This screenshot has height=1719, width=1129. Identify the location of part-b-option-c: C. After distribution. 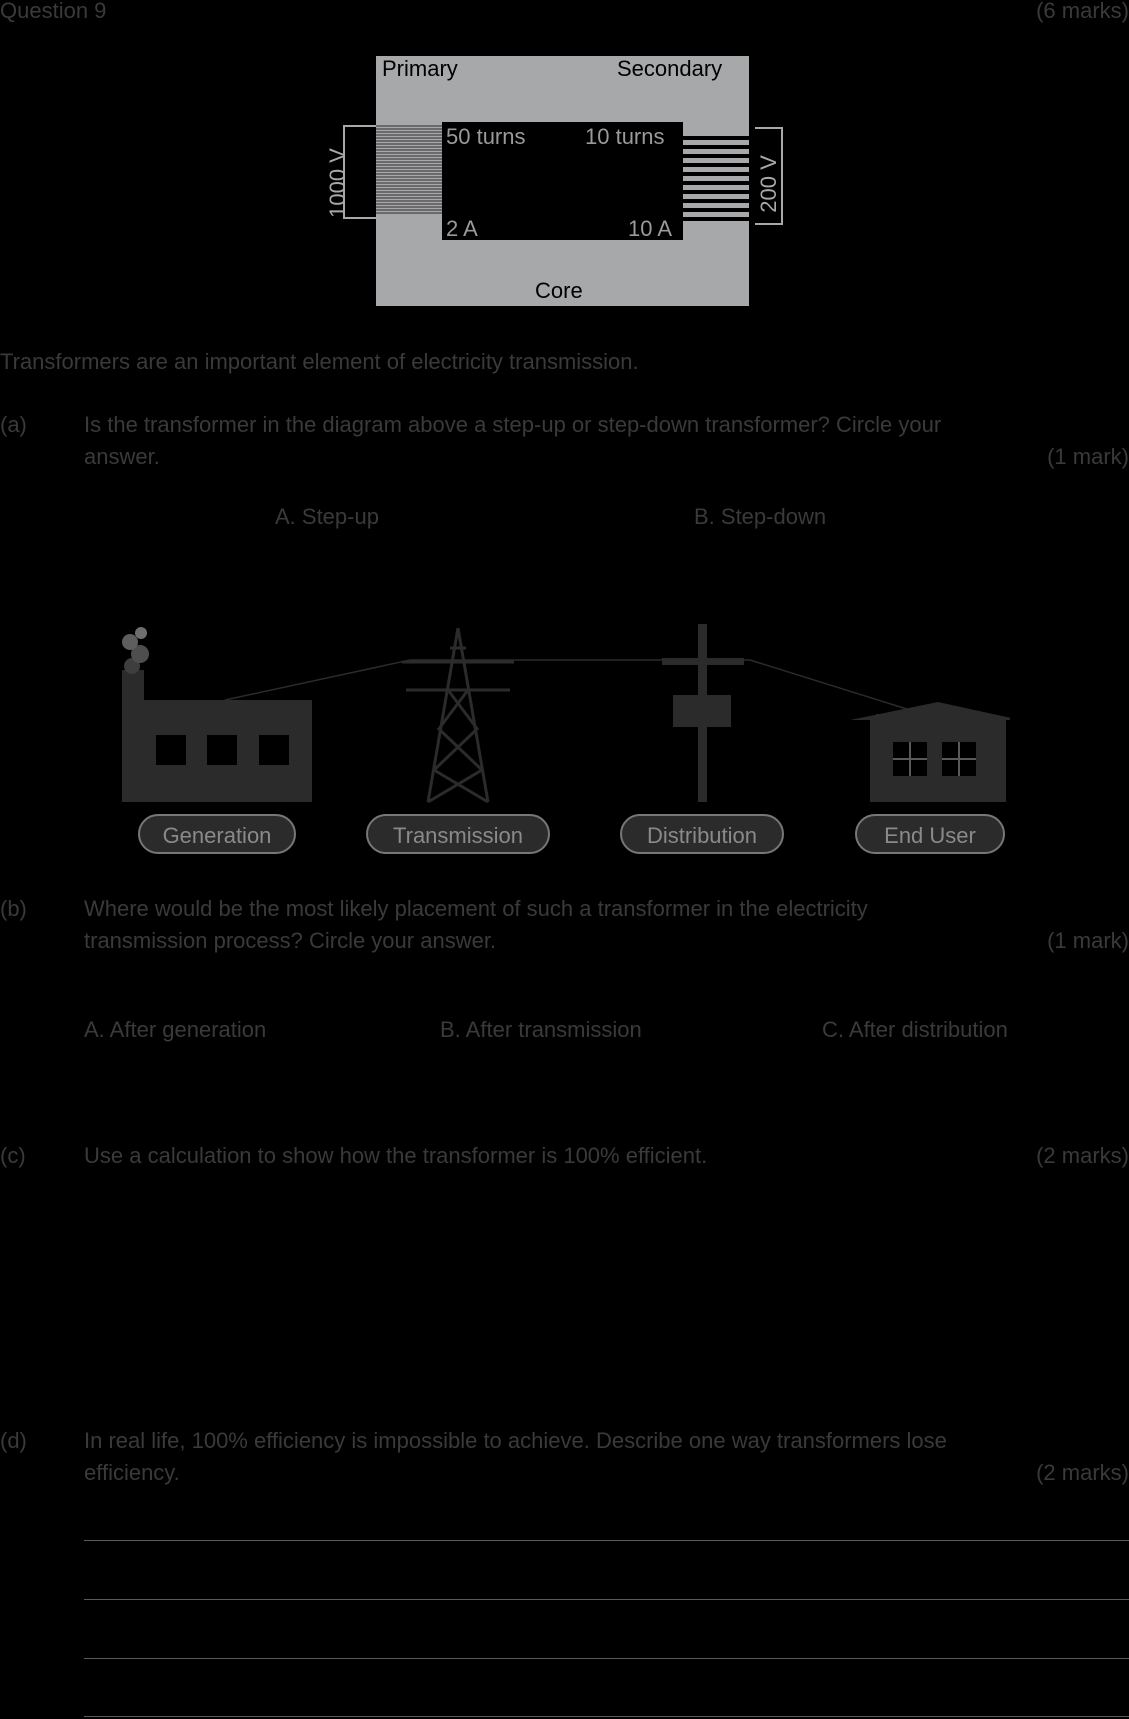
(915, 1029).